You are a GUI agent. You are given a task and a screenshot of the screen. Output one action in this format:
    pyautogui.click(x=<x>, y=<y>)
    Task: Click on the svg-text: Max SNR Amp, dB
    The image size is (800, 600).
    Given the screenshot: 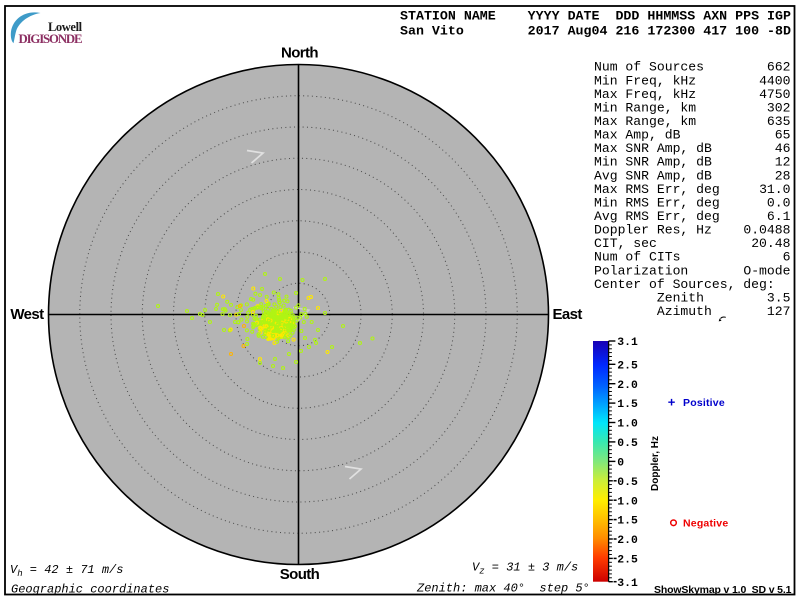 What is the action you would take?
    pyautogui.click(x=653, y=148)
    